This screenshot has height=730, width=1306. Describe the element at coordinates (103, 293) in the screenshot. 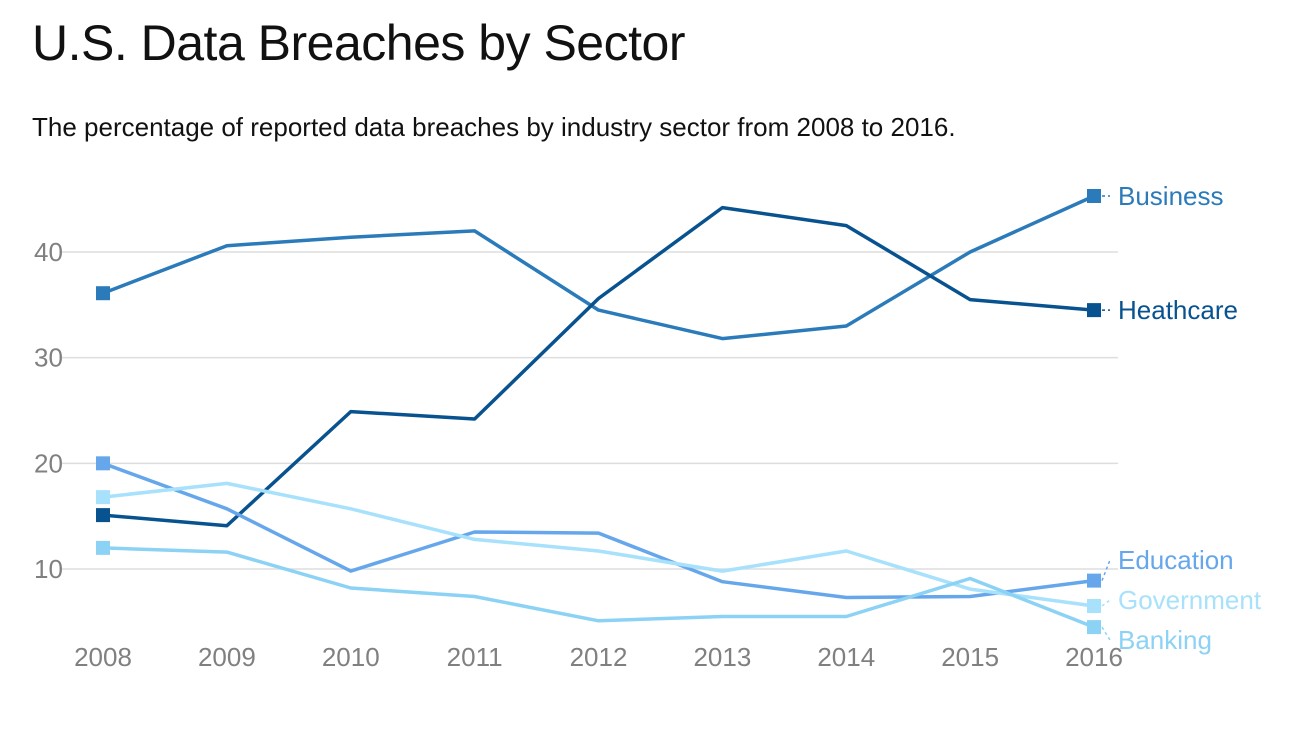

I see `series-marker-business-start` at that location.